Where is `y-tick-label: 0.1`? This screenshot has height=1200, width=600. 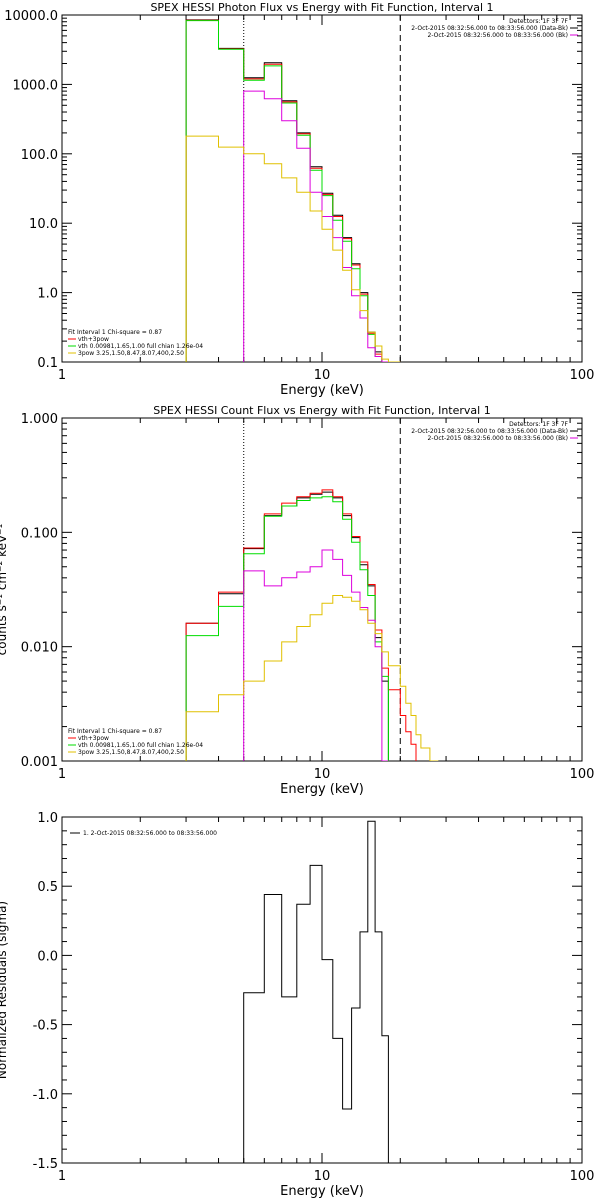
y-tick-label: 0.1 is located at coordinates (47, 363).